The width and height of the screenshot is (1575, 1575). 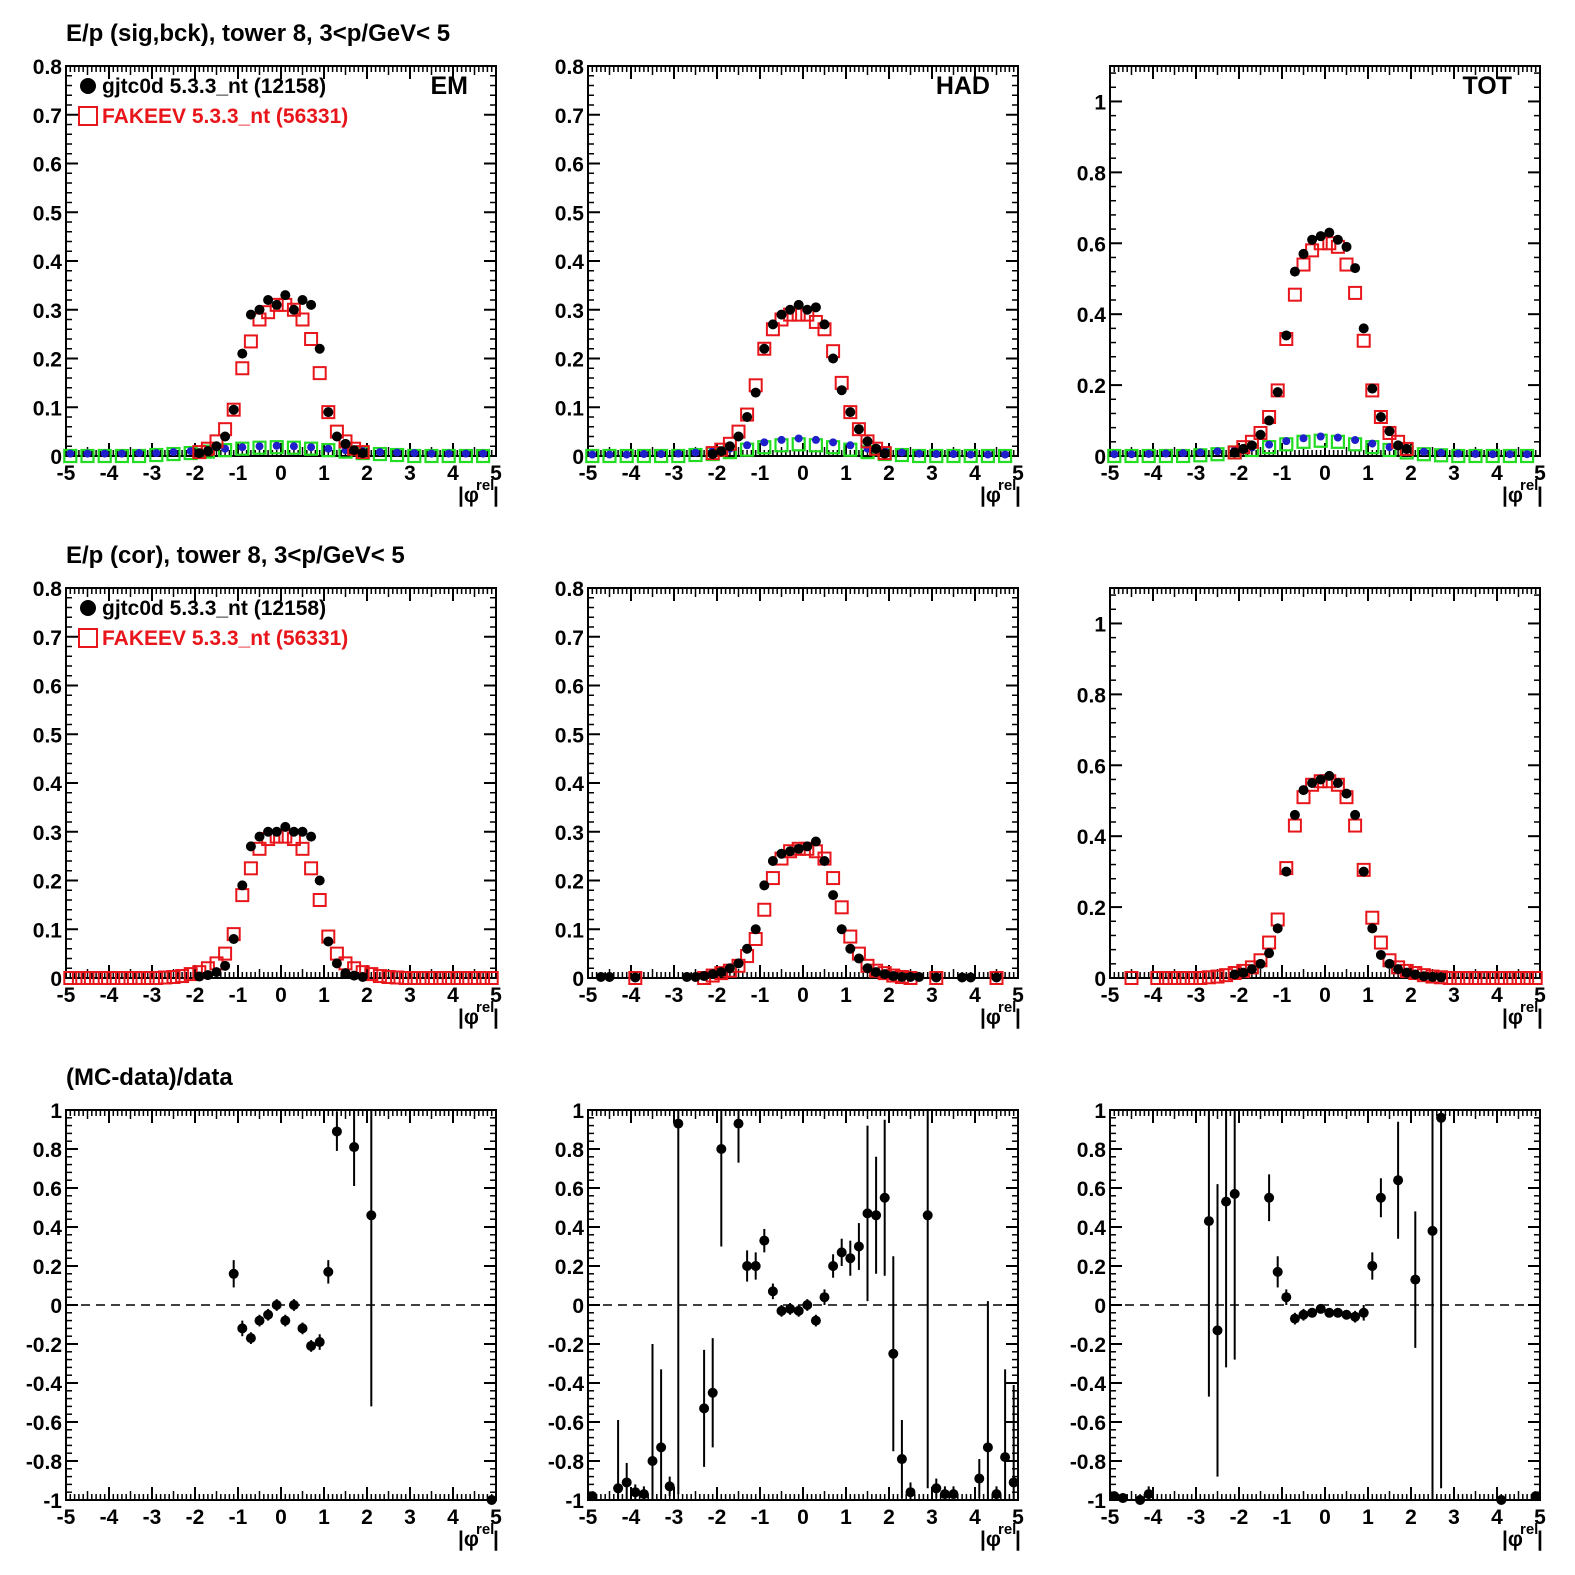 I want to click on y-tick-label: 0.7, so click(x=47, y=638).